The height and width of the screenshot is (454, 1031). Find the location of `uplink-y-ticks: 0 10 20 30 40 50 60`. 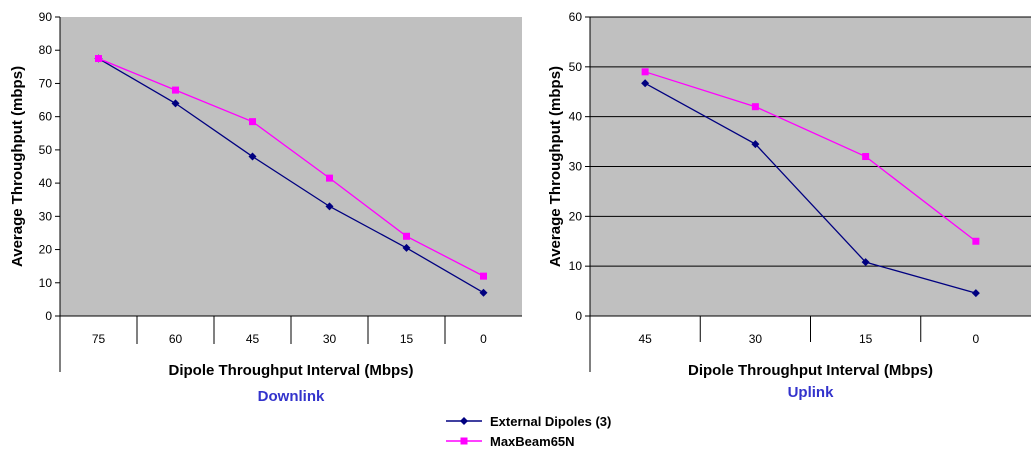

uplink-y-ticks: 0 10 20 30 40 50 60 is located at coordinates (579, 166).